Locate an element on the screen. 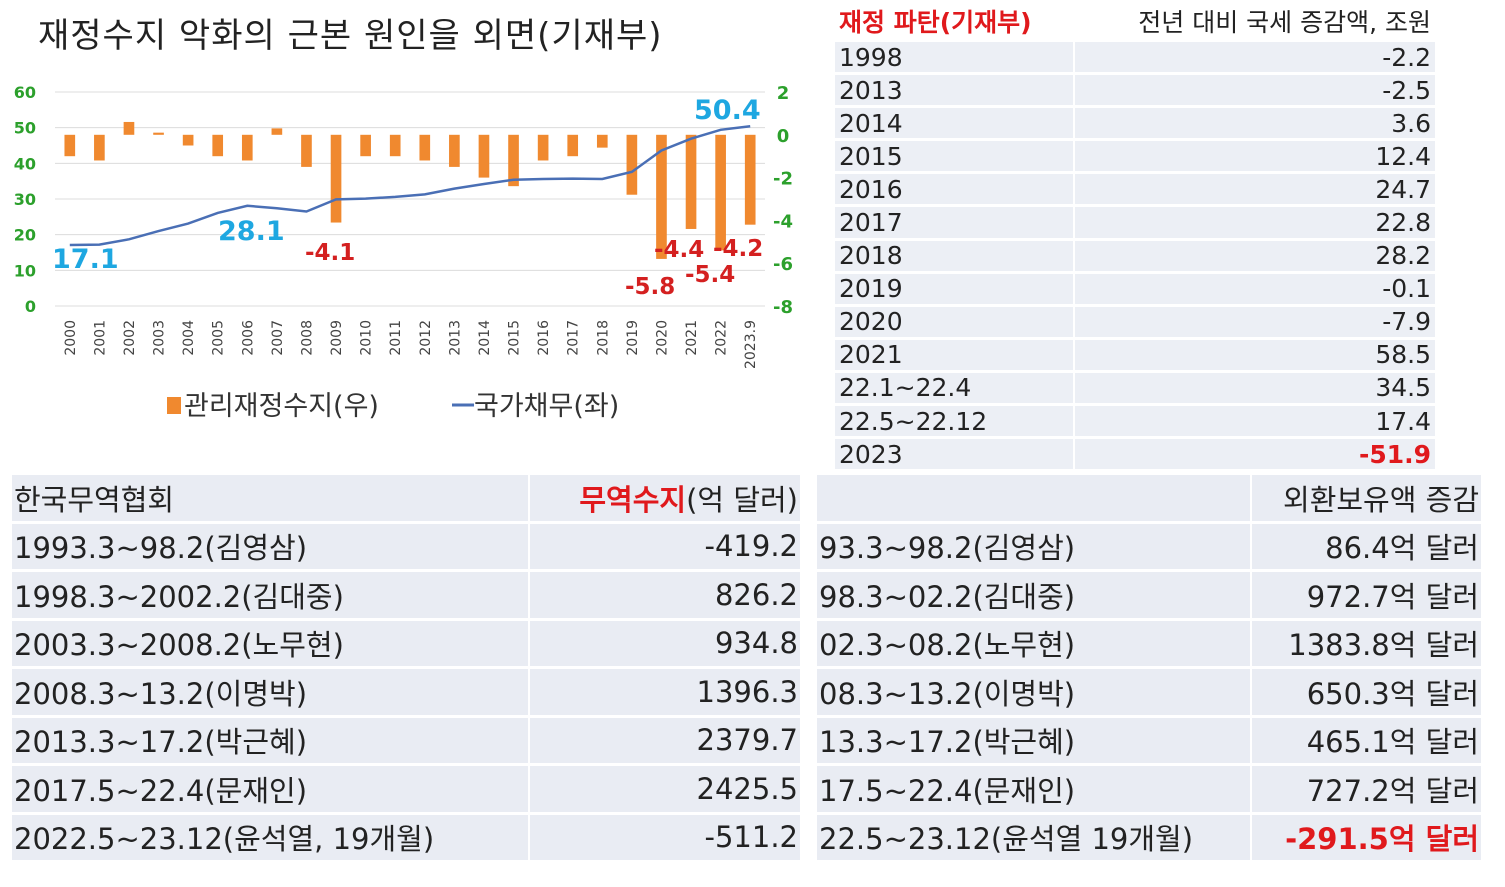 The width and height of the screenshot is (1505, 887). table-row: 93.3~98.2(김영삼) 86.4억 달러 is located at coordinates (1149, 546).